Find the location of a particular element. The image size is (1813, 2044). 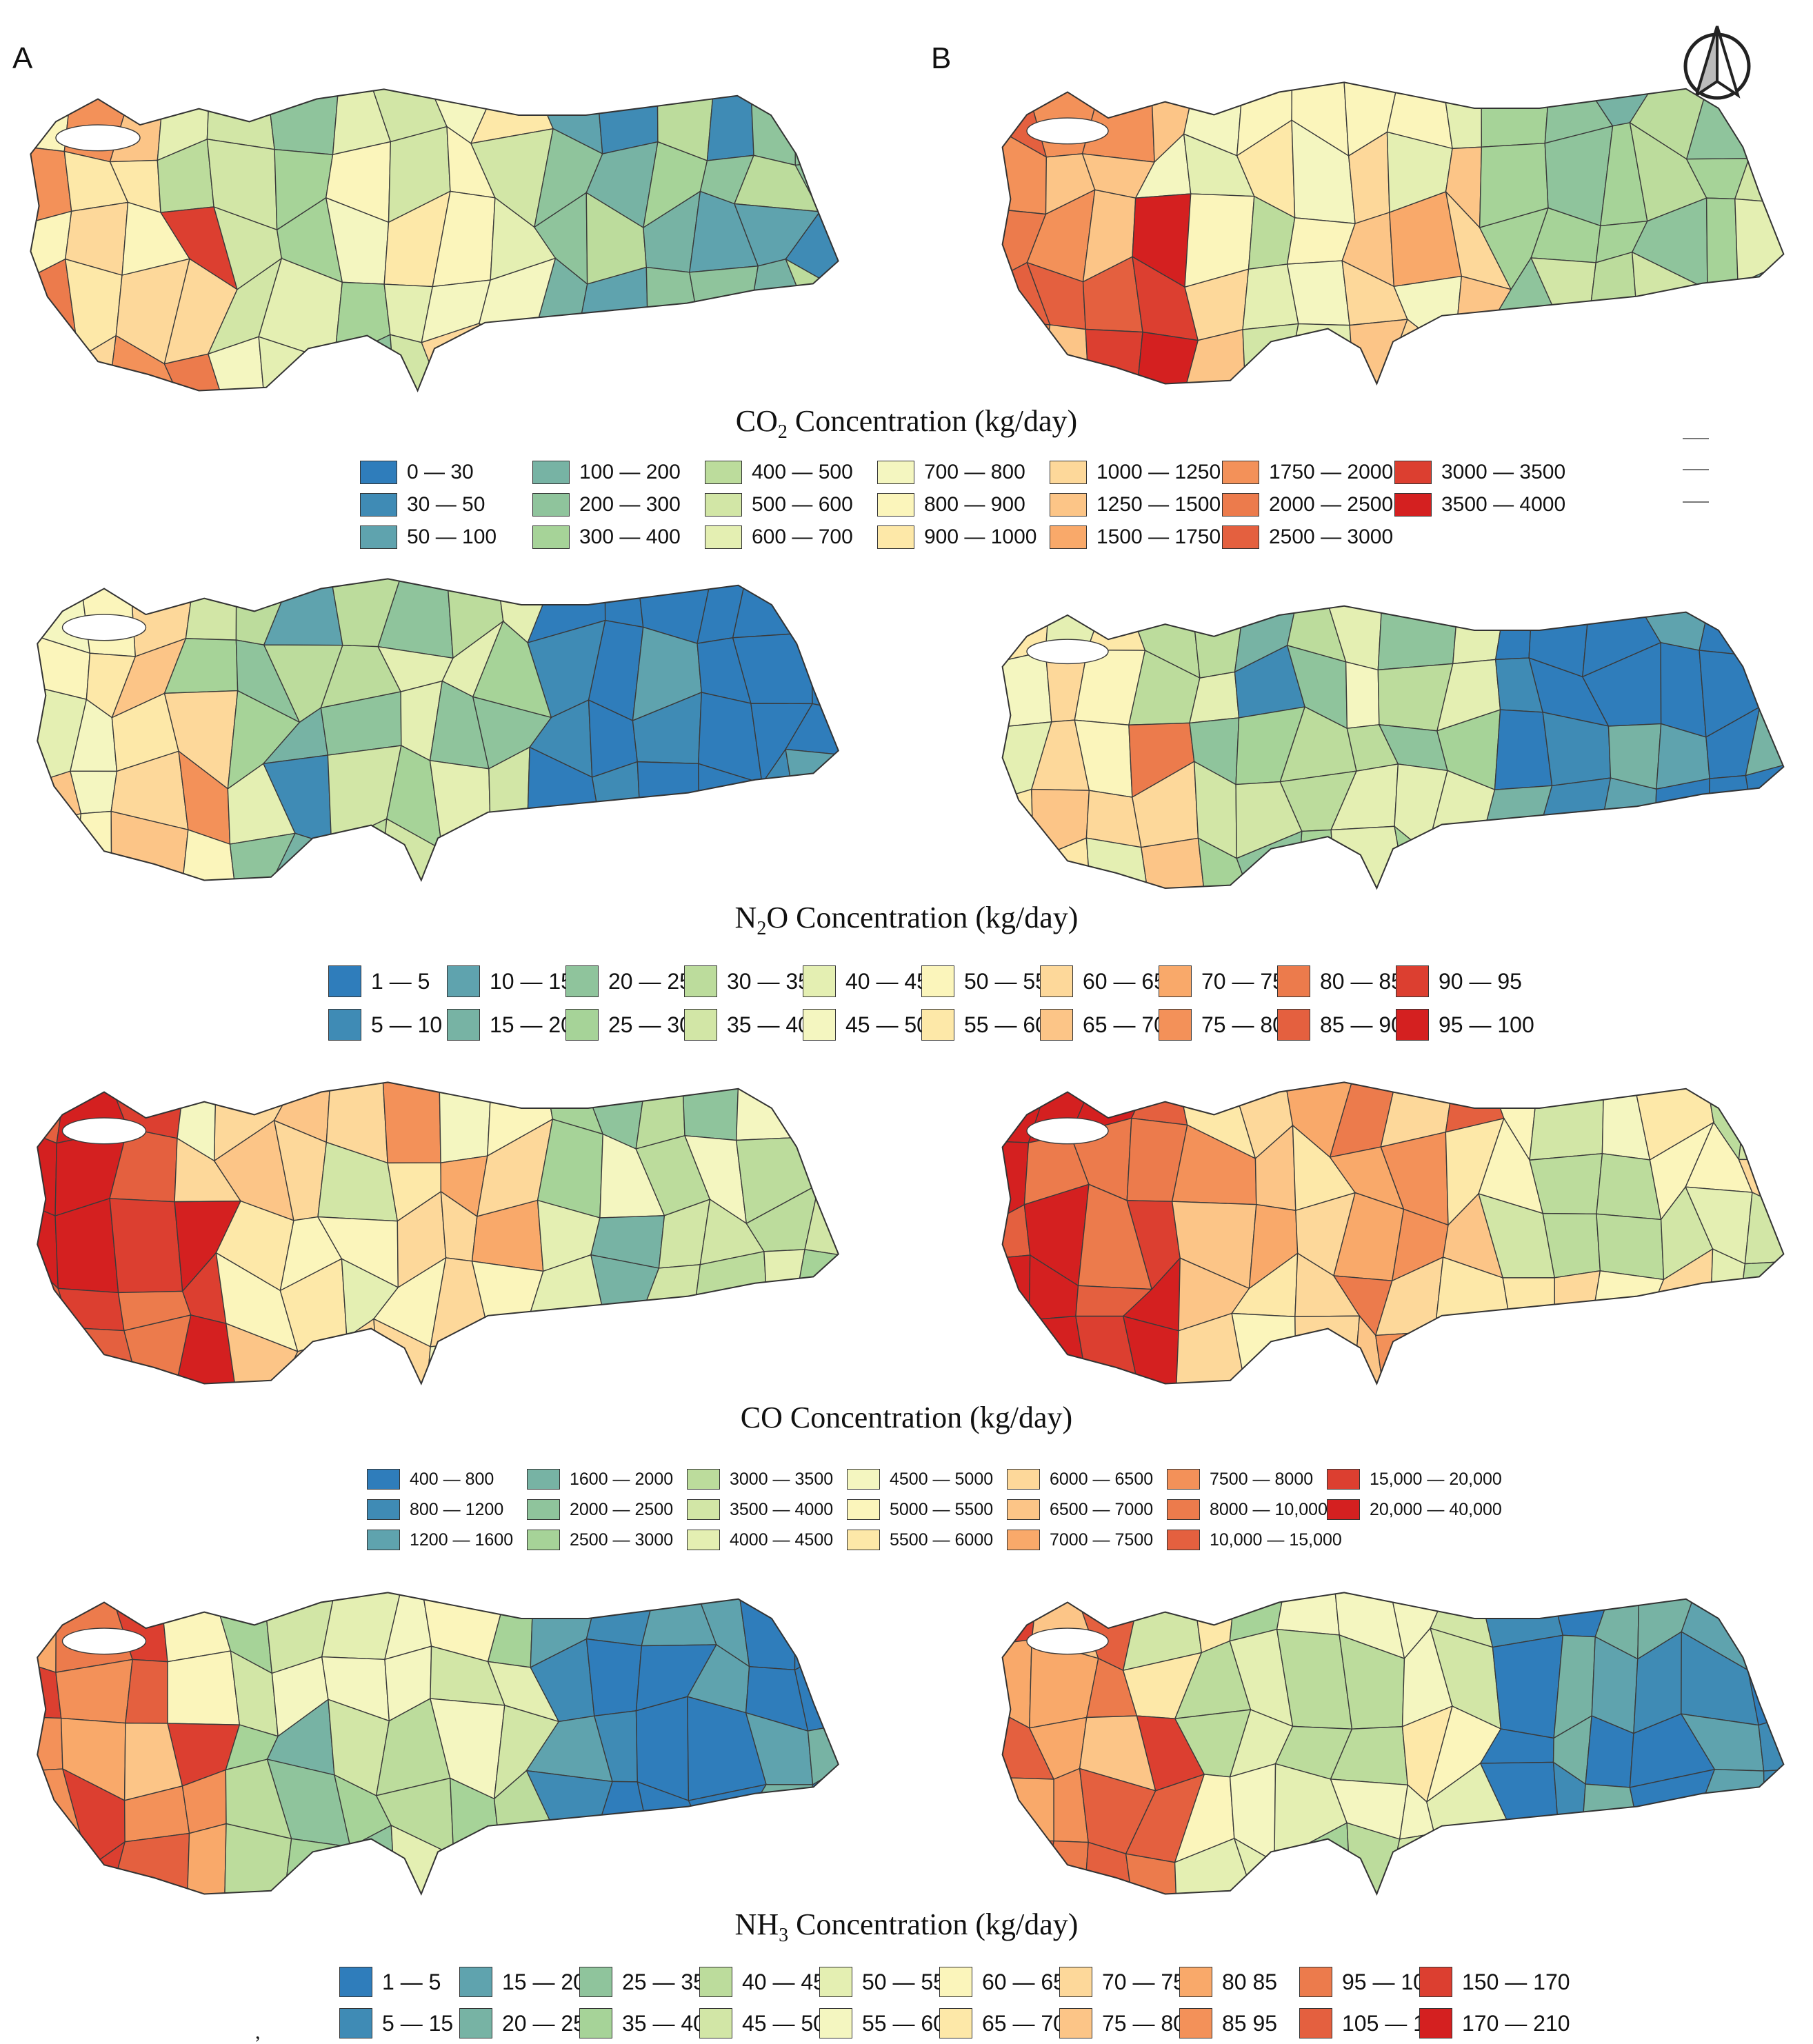

map-co-panel-a is located at coordinates (438, 1233).